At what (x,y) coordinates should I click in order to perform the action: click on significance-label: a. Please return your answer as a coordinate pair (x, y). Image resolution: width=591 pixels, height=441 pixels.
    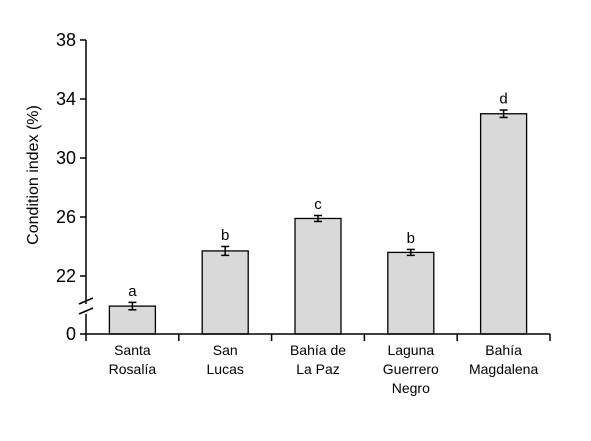
    Looking at the image, I should click on (132, 291).